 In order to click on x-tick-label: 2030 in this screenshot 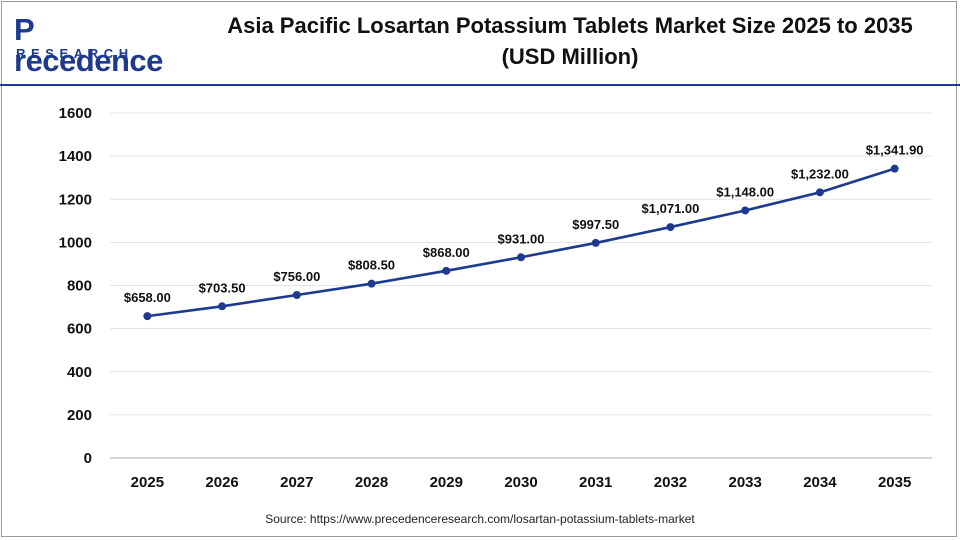, I will do `click(520, 482)`.